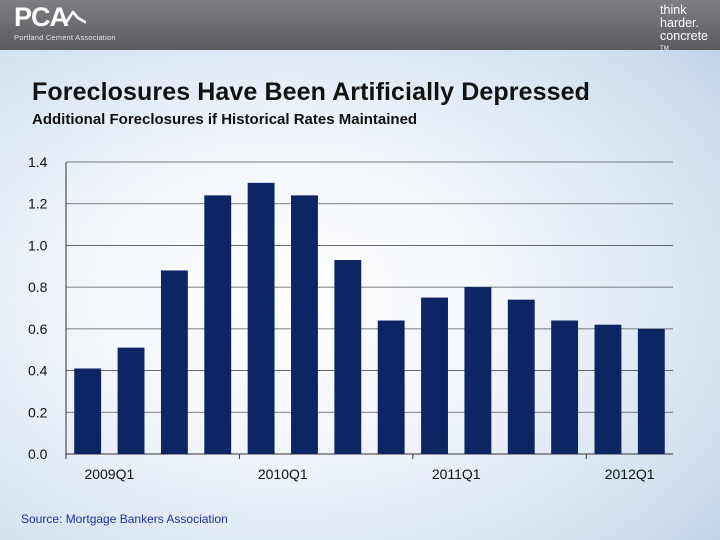  I want to click on pca-logo: PCA Portland Cement Association, so click(65, 22).